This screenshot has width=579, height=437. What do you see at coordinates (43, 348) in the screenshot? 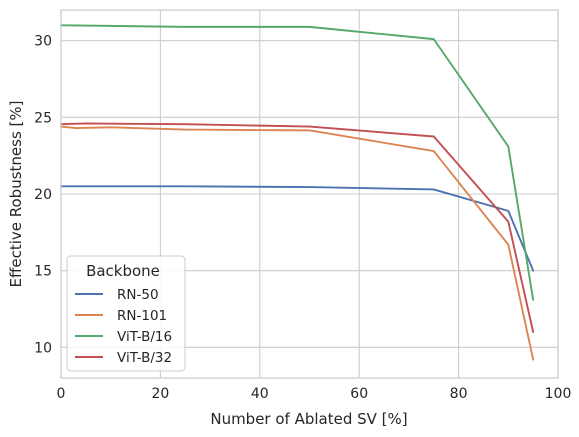
I see `y-tick-label: 10` at bounding box center [43, 348].